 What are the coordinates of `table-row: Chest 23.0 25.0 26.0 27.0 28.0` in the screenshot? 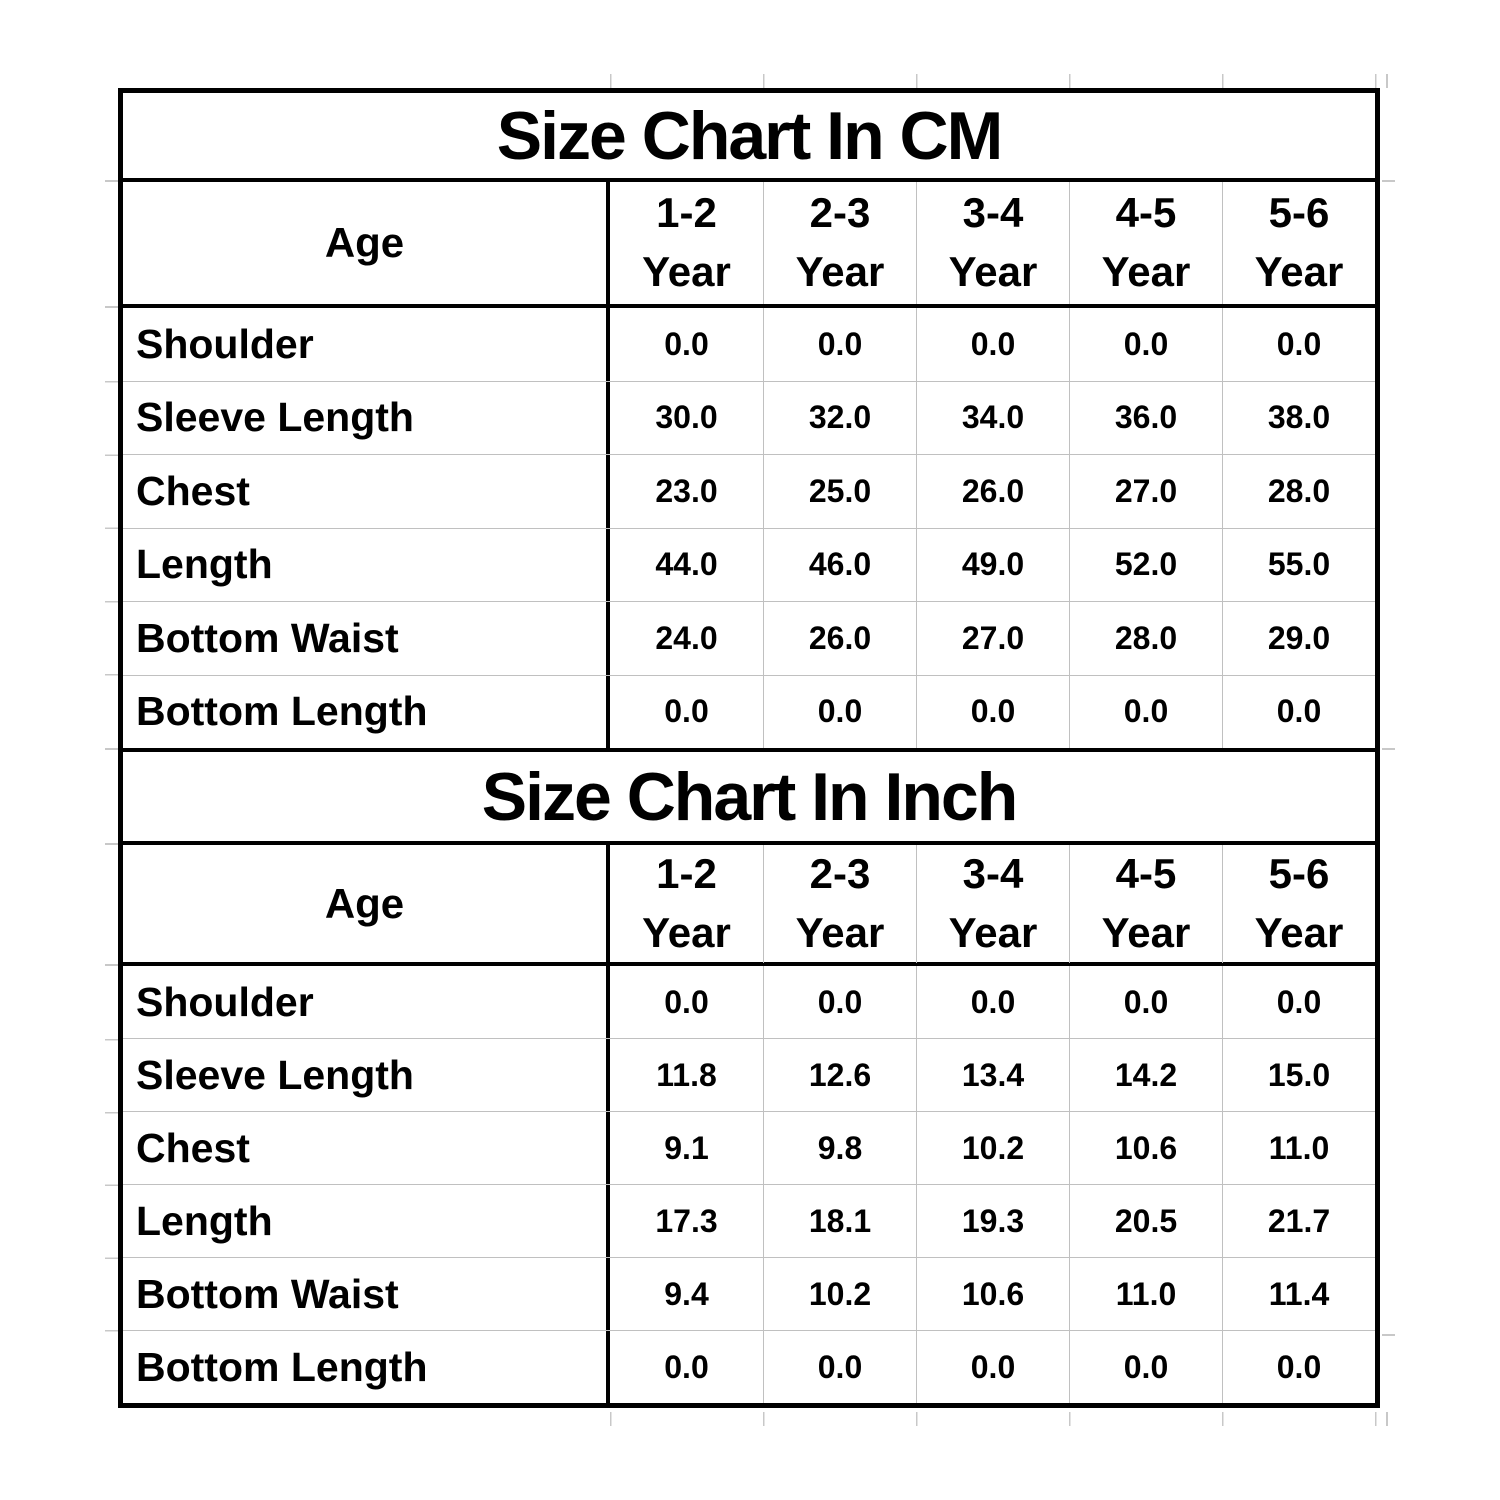 It's located at (749, 491).